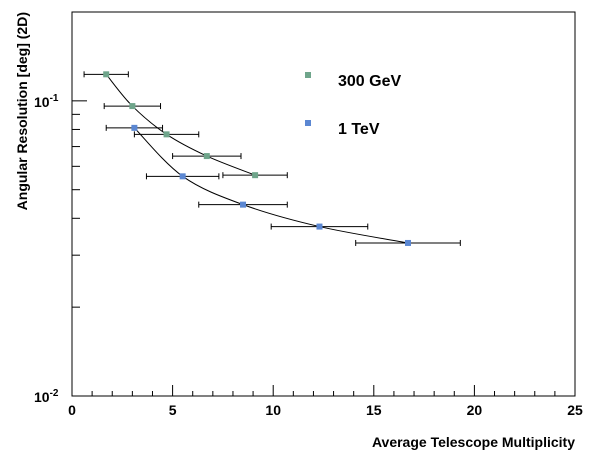 The height and width of the screenshot is (452, 589). What do you see at coordinates (353, 105) in the screenshot?
I see `legend: 300 GeV 1 TeV` at bounding box center [353, 105].